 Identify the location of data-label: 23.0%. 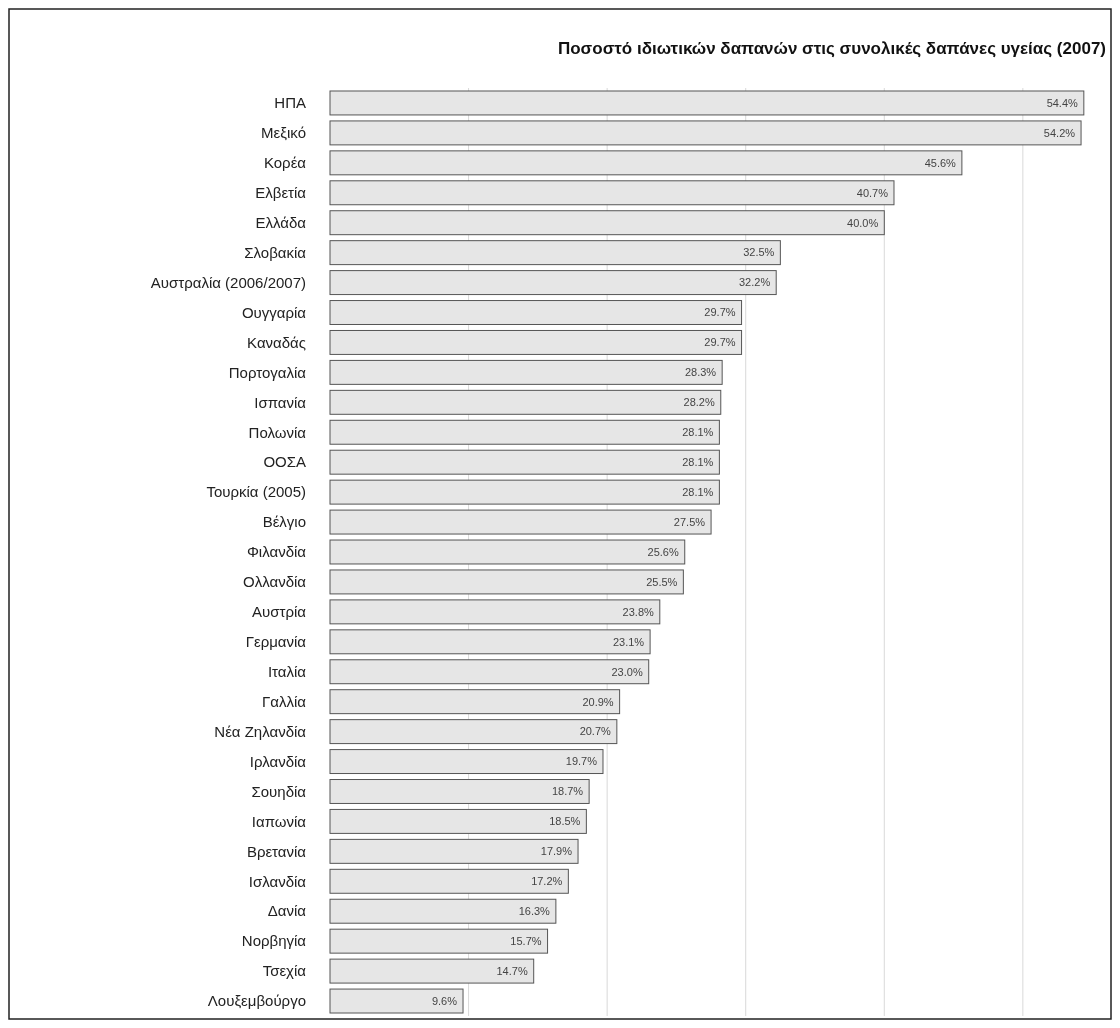
(627, 671).